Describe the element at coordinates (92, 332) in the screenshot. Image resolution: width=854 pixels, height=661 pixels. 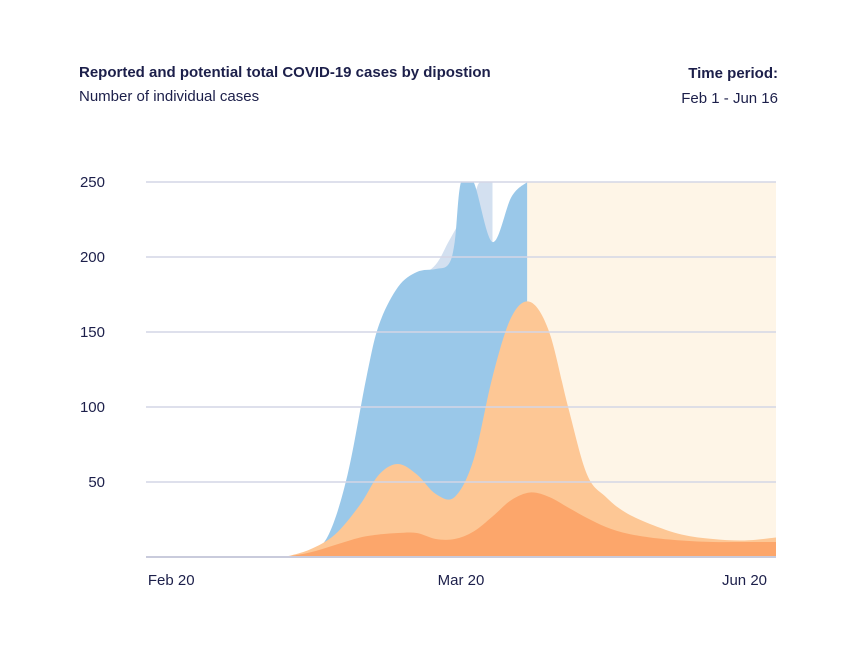
I see `y-tick-label: 150` at that location.